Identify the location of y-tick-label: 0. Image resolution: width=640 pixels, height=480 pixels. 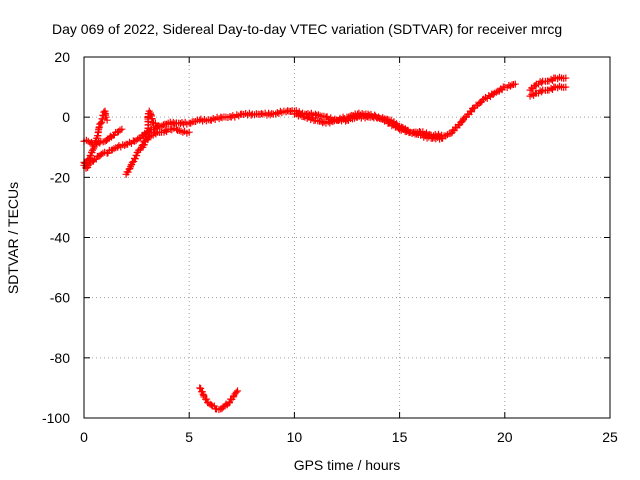
(66, 117).